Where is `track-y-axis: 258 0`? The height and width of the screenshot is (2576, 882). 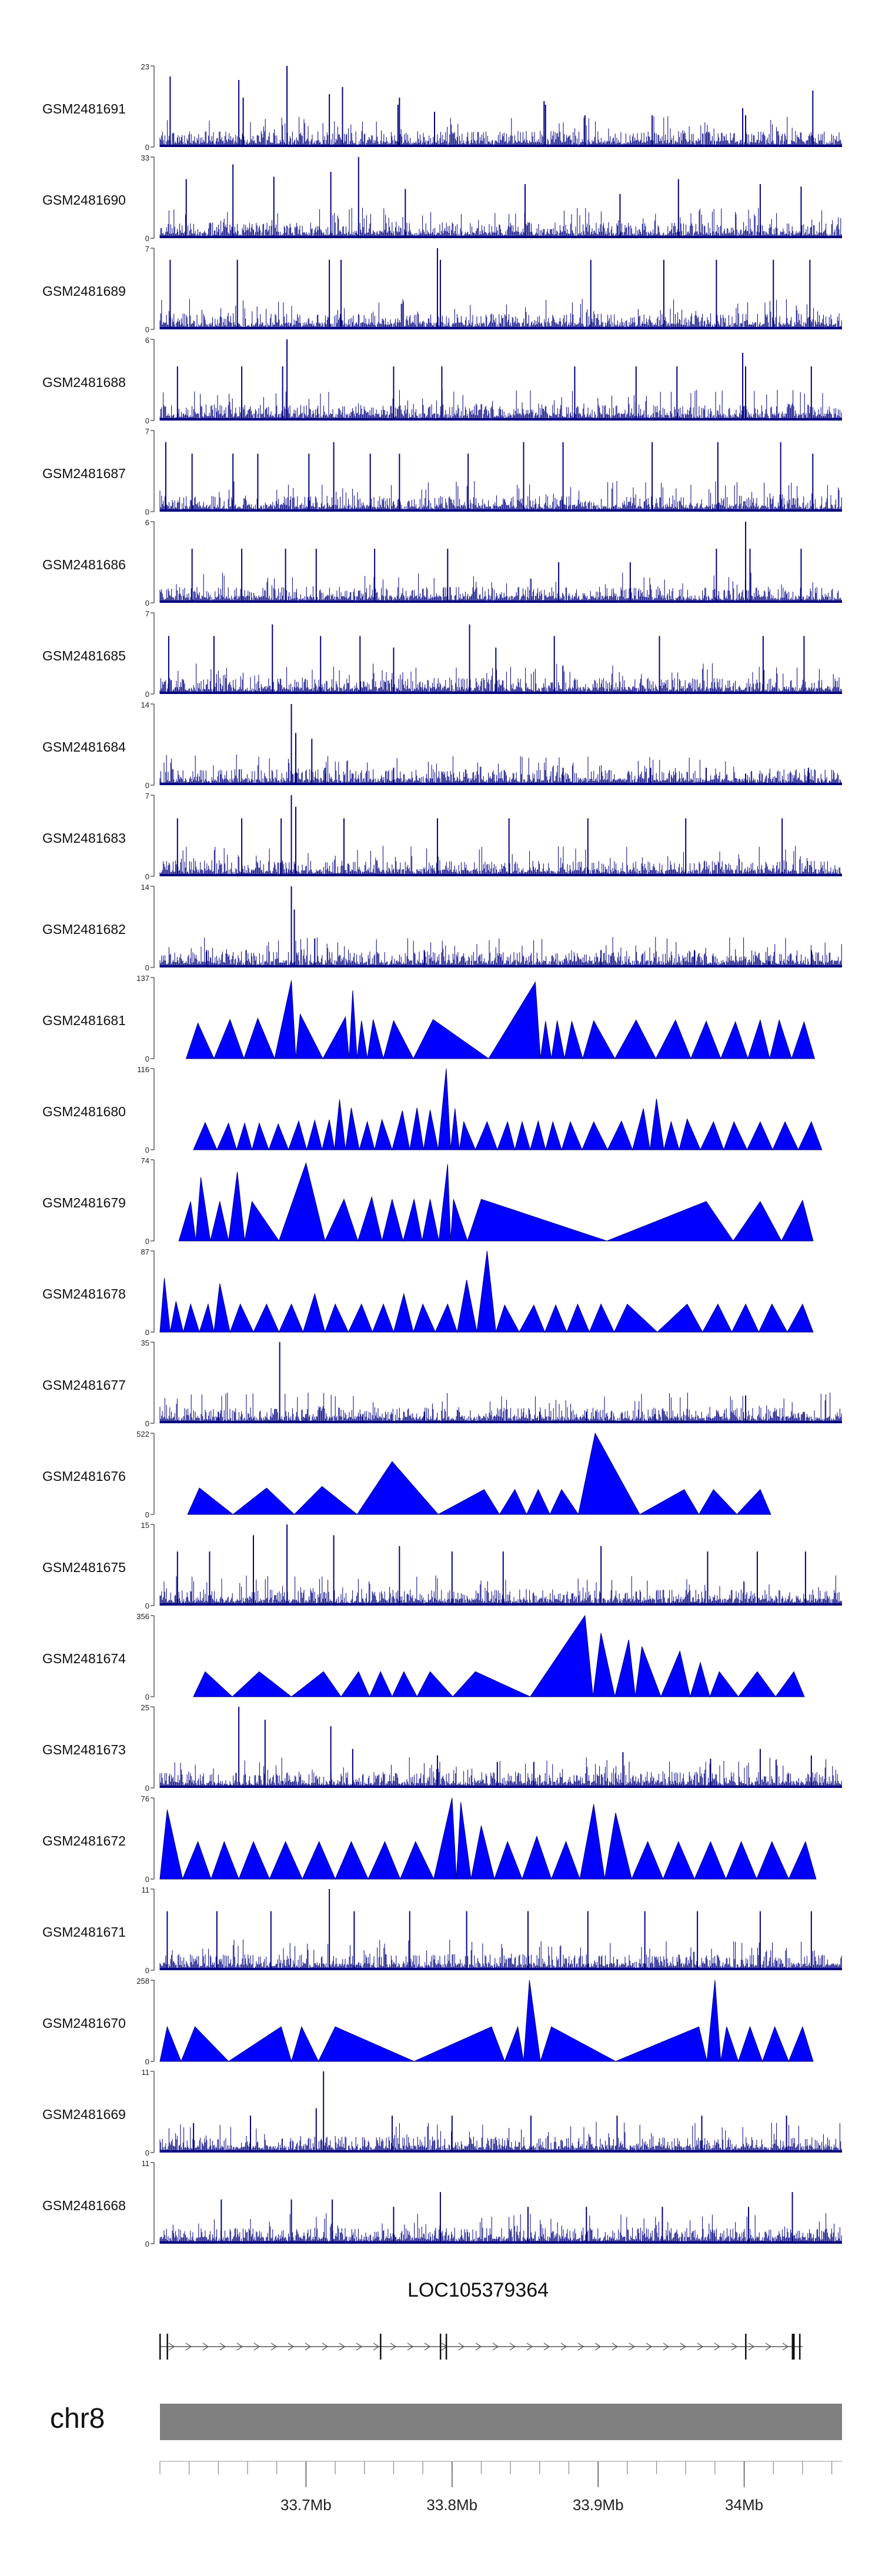 track-y-axis: 258 0 is located at coordinates (145, 2021).